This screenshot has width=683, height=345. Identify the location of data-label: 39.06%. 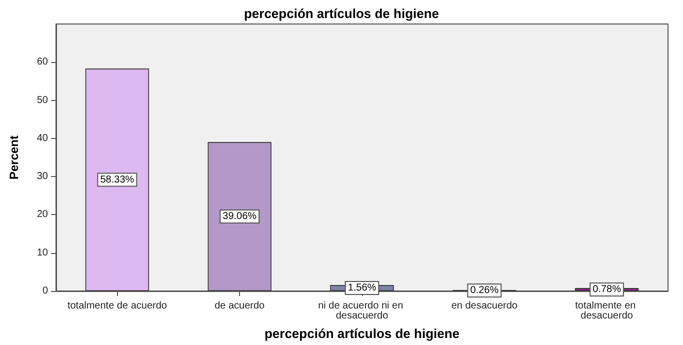
(239, 216).